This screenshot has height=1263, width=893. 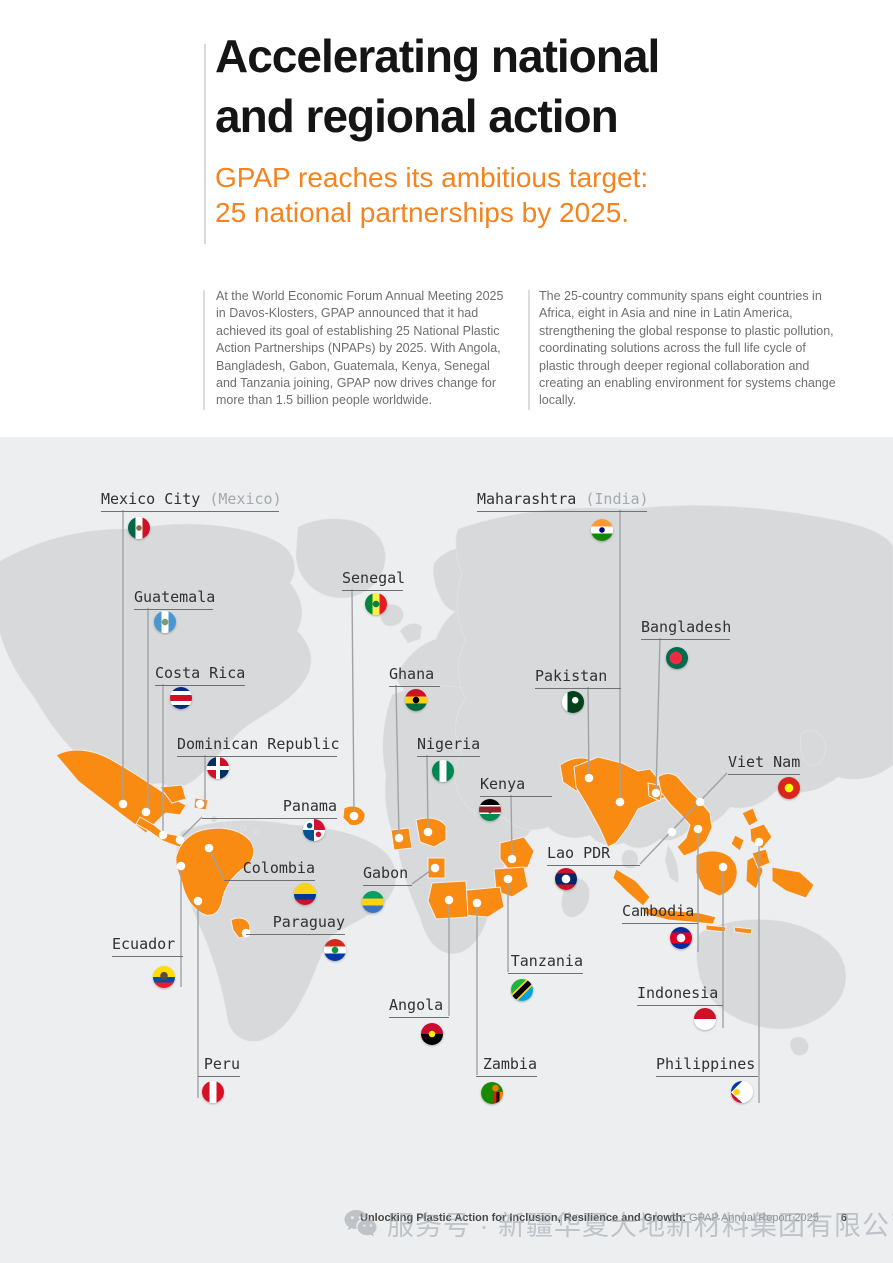 I want to click on page-number: 6, so click(x=844, y=1218).